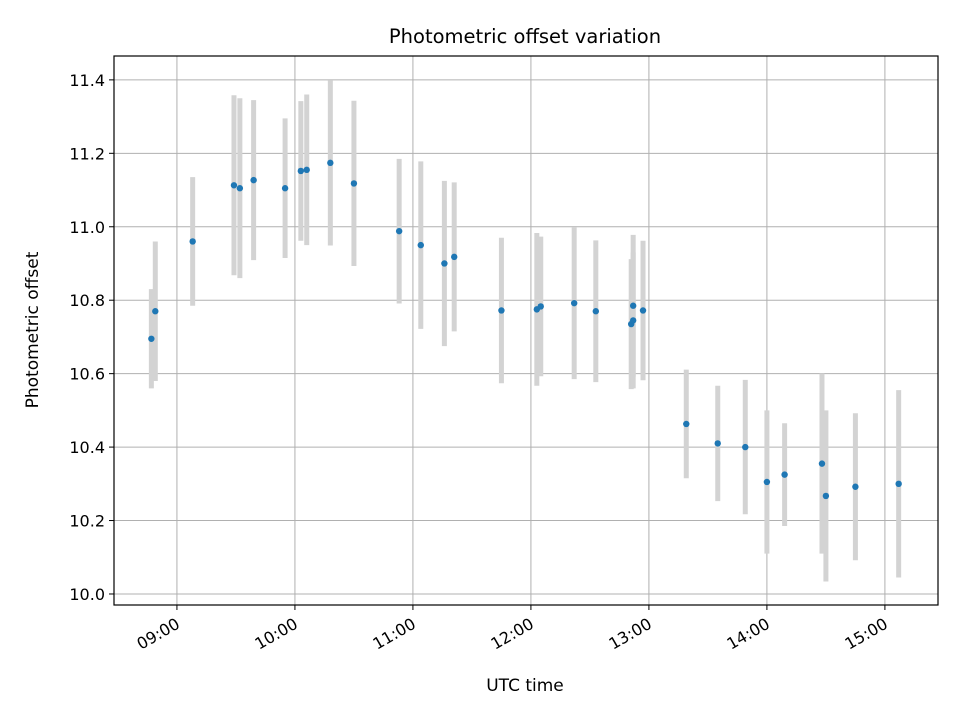 This screenshot has width=960, height=720. Describe the element at coordinates (91, 337) in the screenshot. I see `y-axis-ticks: 10.0 10.2 10.4 10.6 10.8 11.0 11.2 11.4` at that location.